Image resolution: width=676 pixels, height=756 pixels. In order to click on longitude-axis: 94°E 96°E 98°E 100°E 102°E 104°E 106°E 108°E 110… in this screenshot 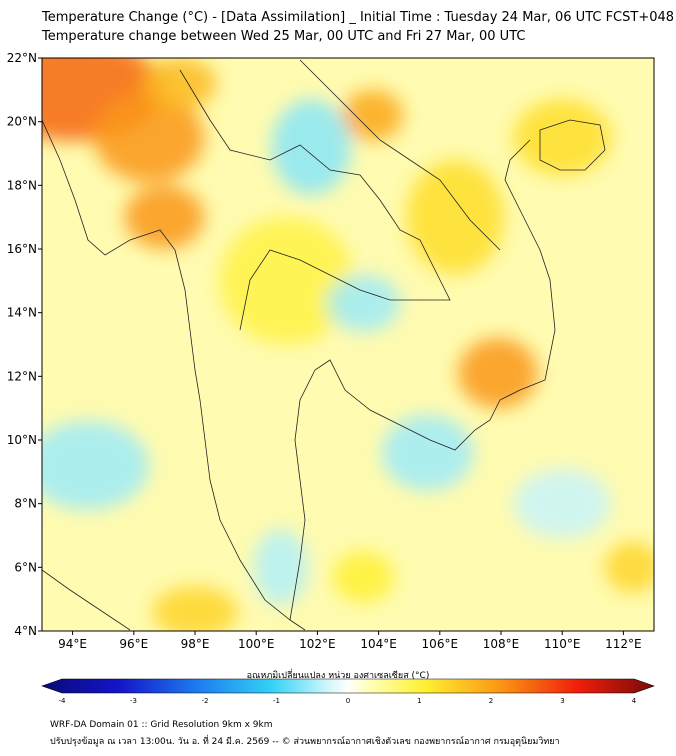, I will do `click(350, 641)`.